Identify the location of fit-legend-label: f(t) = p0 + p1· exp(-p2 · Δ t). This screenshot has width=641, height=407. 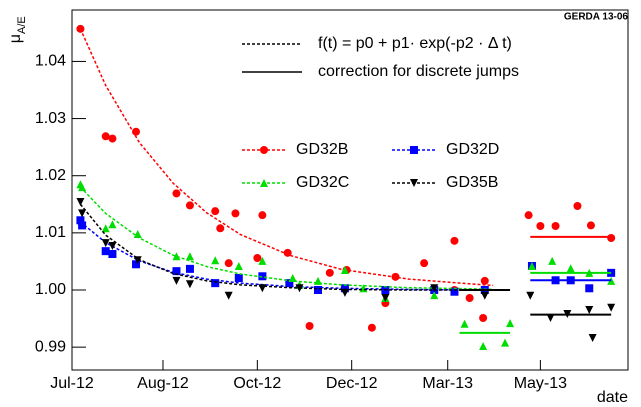
(415, 43).